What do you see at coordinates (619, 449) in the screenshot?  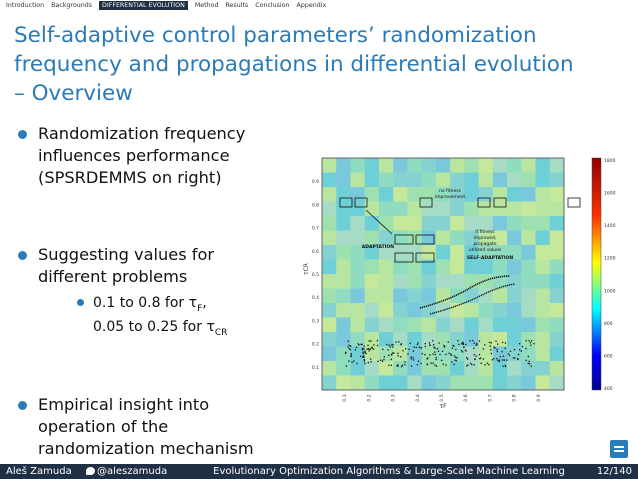 I see `navigation-icon` at bounding box center [619, 449].